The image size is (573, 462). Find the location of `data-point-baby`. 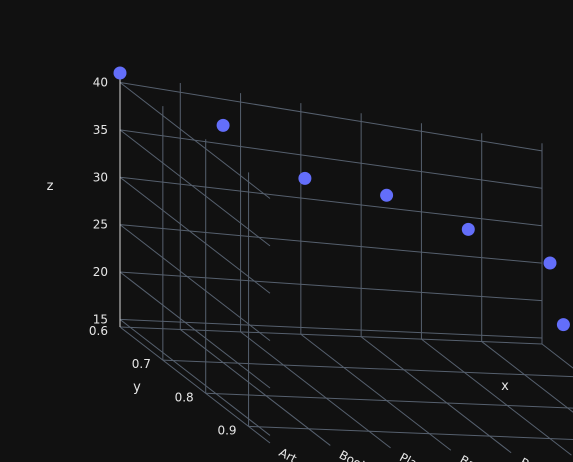

data-point-baby is located at coordinates (386, 195).